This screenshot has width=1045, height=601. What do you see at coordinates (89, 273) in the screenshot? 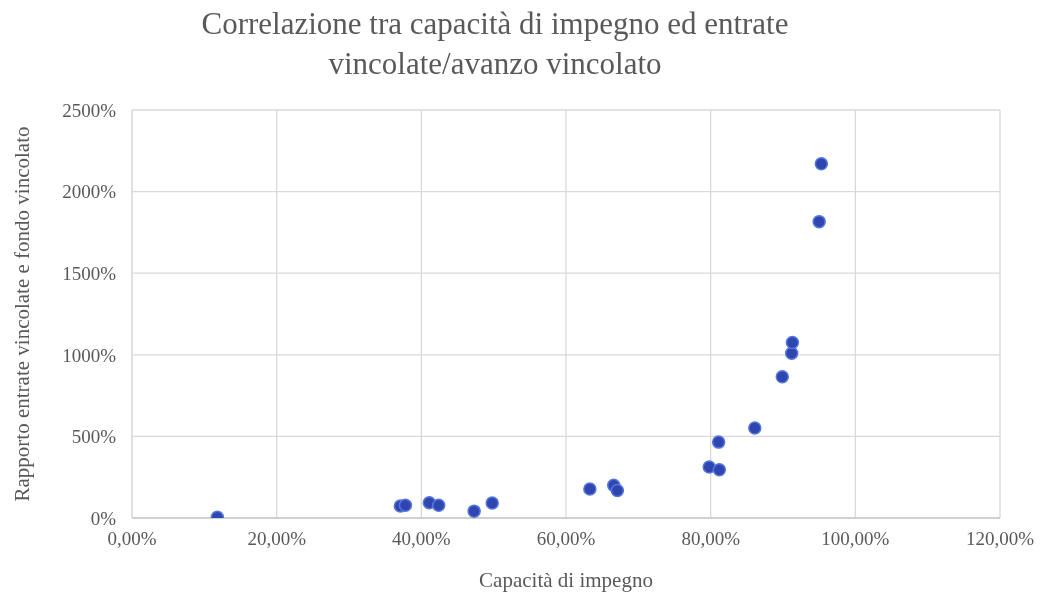
I see `y-tick-label: 1500%` at bounding box center [89, 273].